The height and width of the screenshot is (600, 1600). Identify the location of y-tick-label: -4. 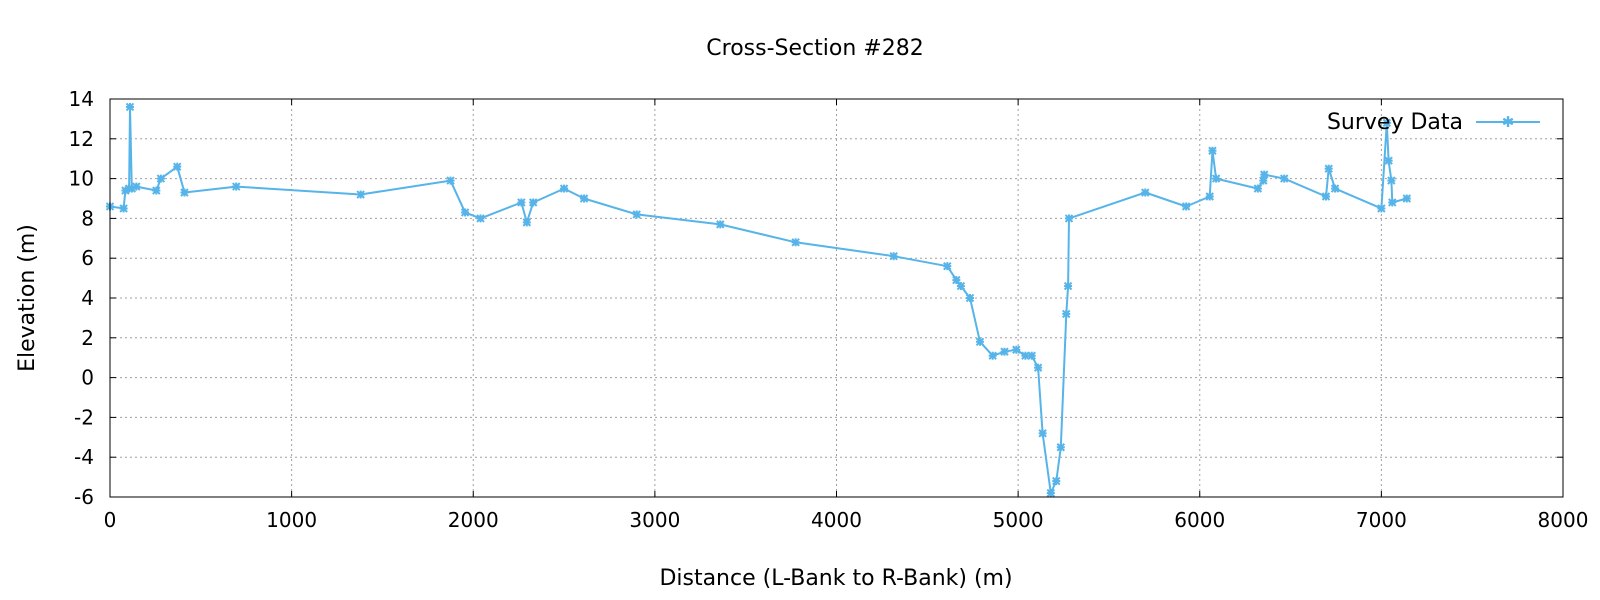
(84, 457).